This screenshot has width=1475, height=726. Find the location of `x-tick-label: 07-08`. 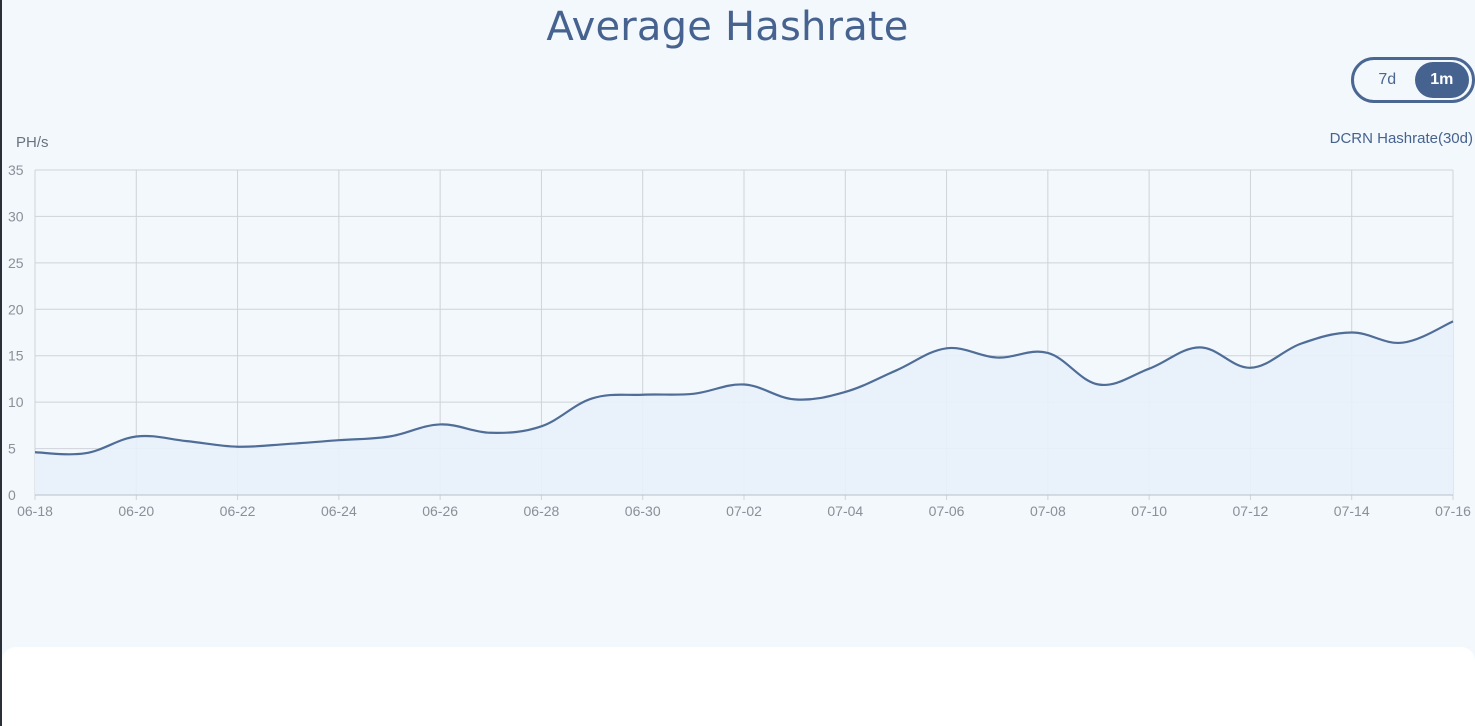

x-tick-label: 07-08 is located at coordinates (1048, 511).